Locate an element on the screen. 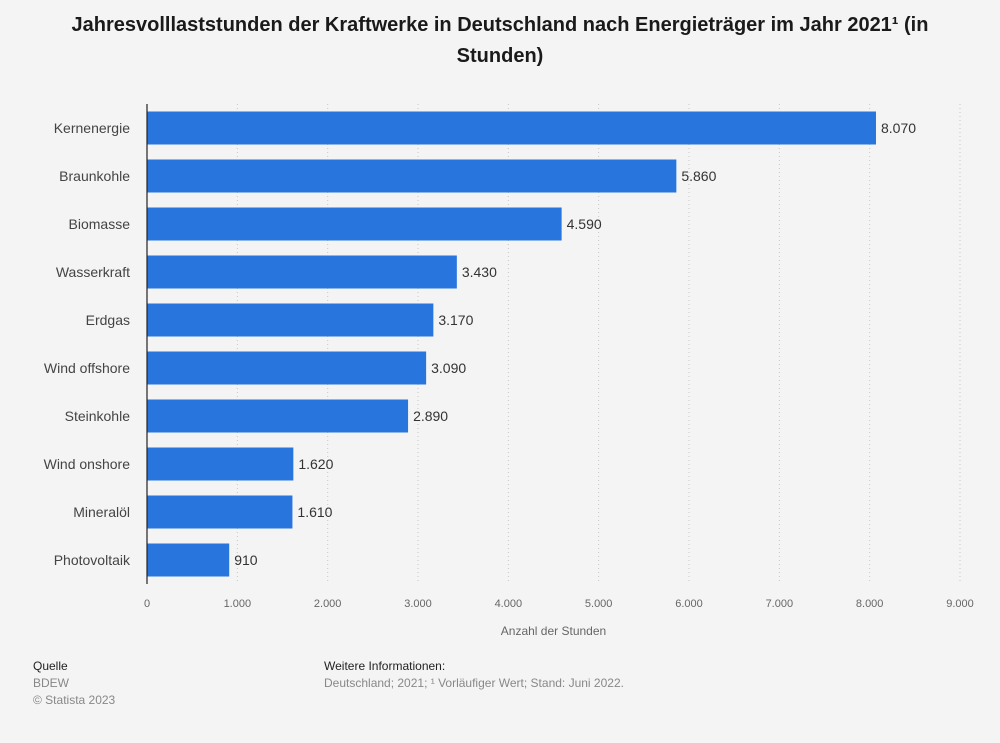 The height and width of the screenshot is (743, 1000). y-category-label: Wasserkraft is located at coordinates (93, 272).